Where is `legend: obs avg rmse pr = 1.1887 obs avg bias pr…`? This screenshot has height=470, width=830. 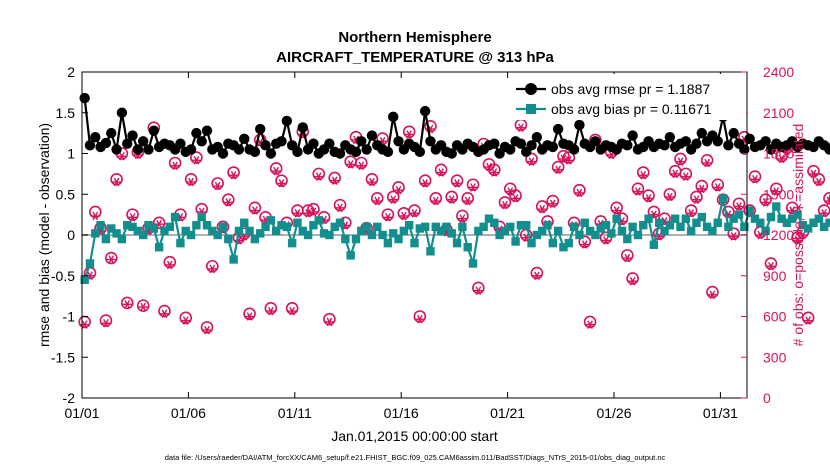
legend: obs avg rmse pr = 1.1887 obs avg bias pr… is located at coordinates (628, 97).